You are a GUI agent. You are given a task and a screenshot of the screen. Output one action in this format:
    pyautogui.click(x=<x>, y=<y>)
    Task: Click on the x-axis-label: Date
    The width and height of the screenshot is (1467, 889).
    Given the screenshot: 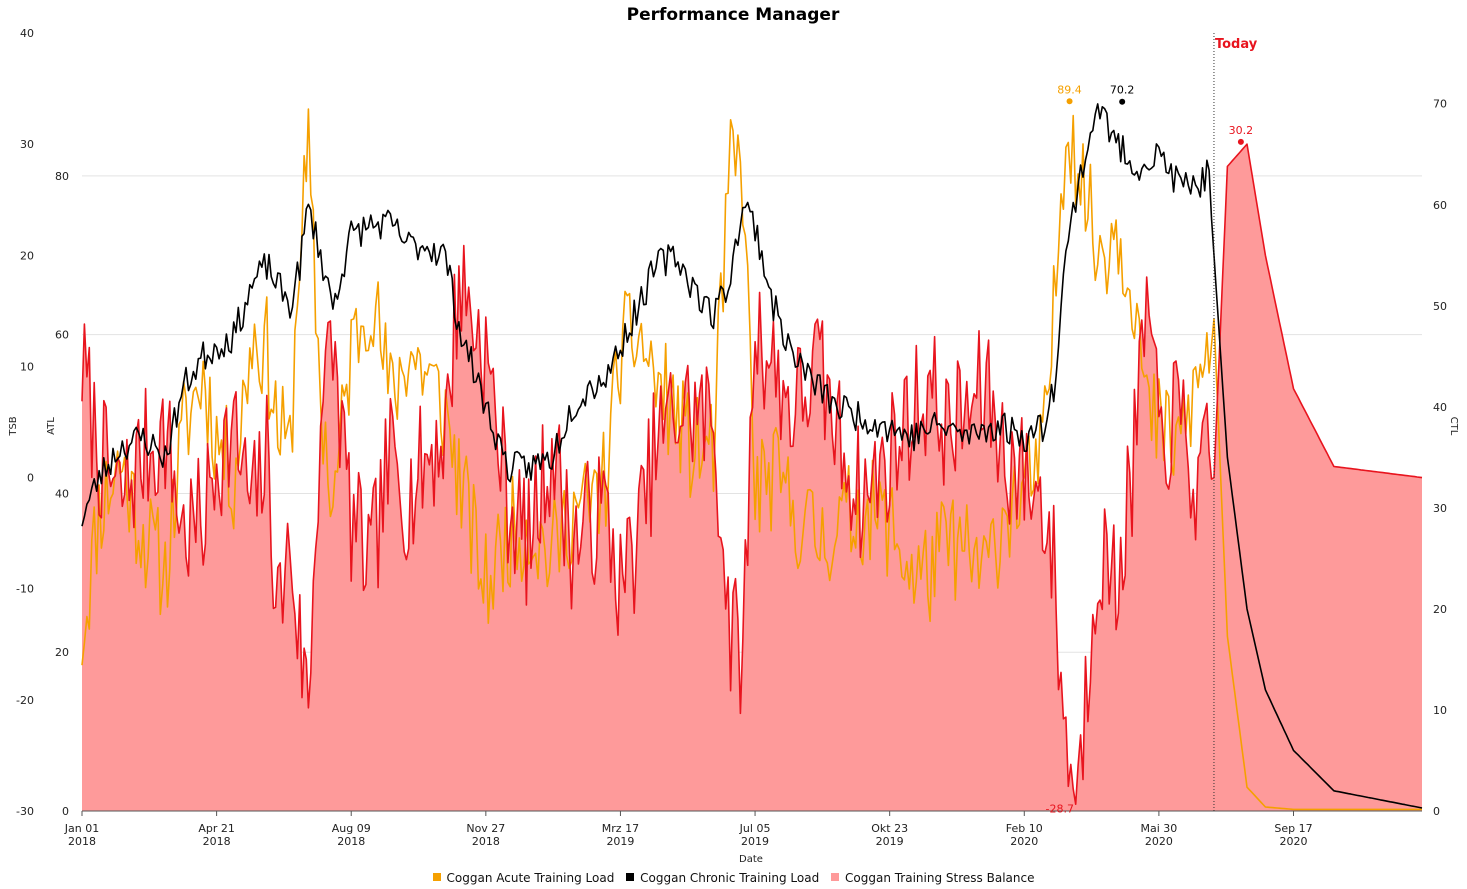 What is the action you would take?
    pyautogui.click(x=751, y=859)
    